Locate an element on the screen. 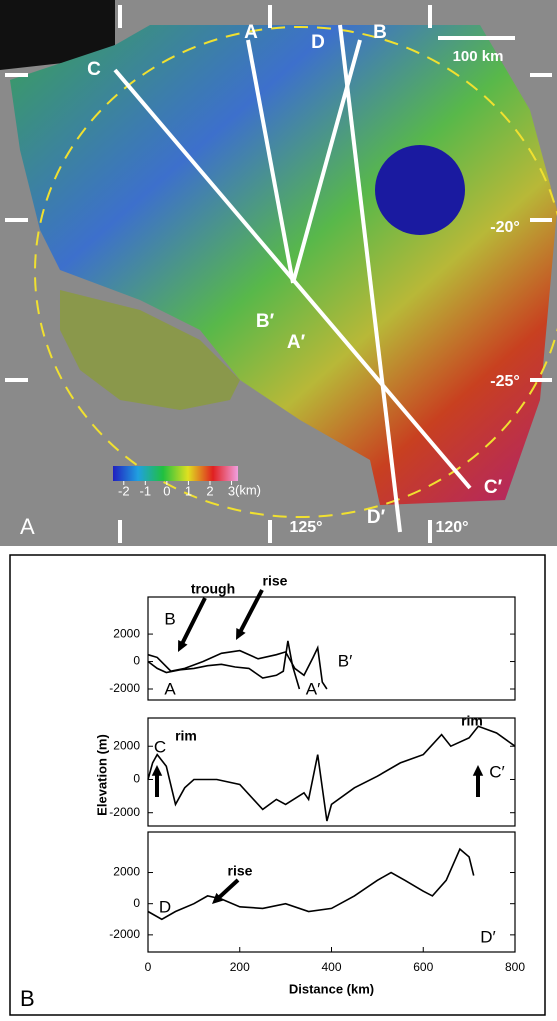 This screenshot has width=557, height=1021. line-label: C is located at coordinates (94, 69).